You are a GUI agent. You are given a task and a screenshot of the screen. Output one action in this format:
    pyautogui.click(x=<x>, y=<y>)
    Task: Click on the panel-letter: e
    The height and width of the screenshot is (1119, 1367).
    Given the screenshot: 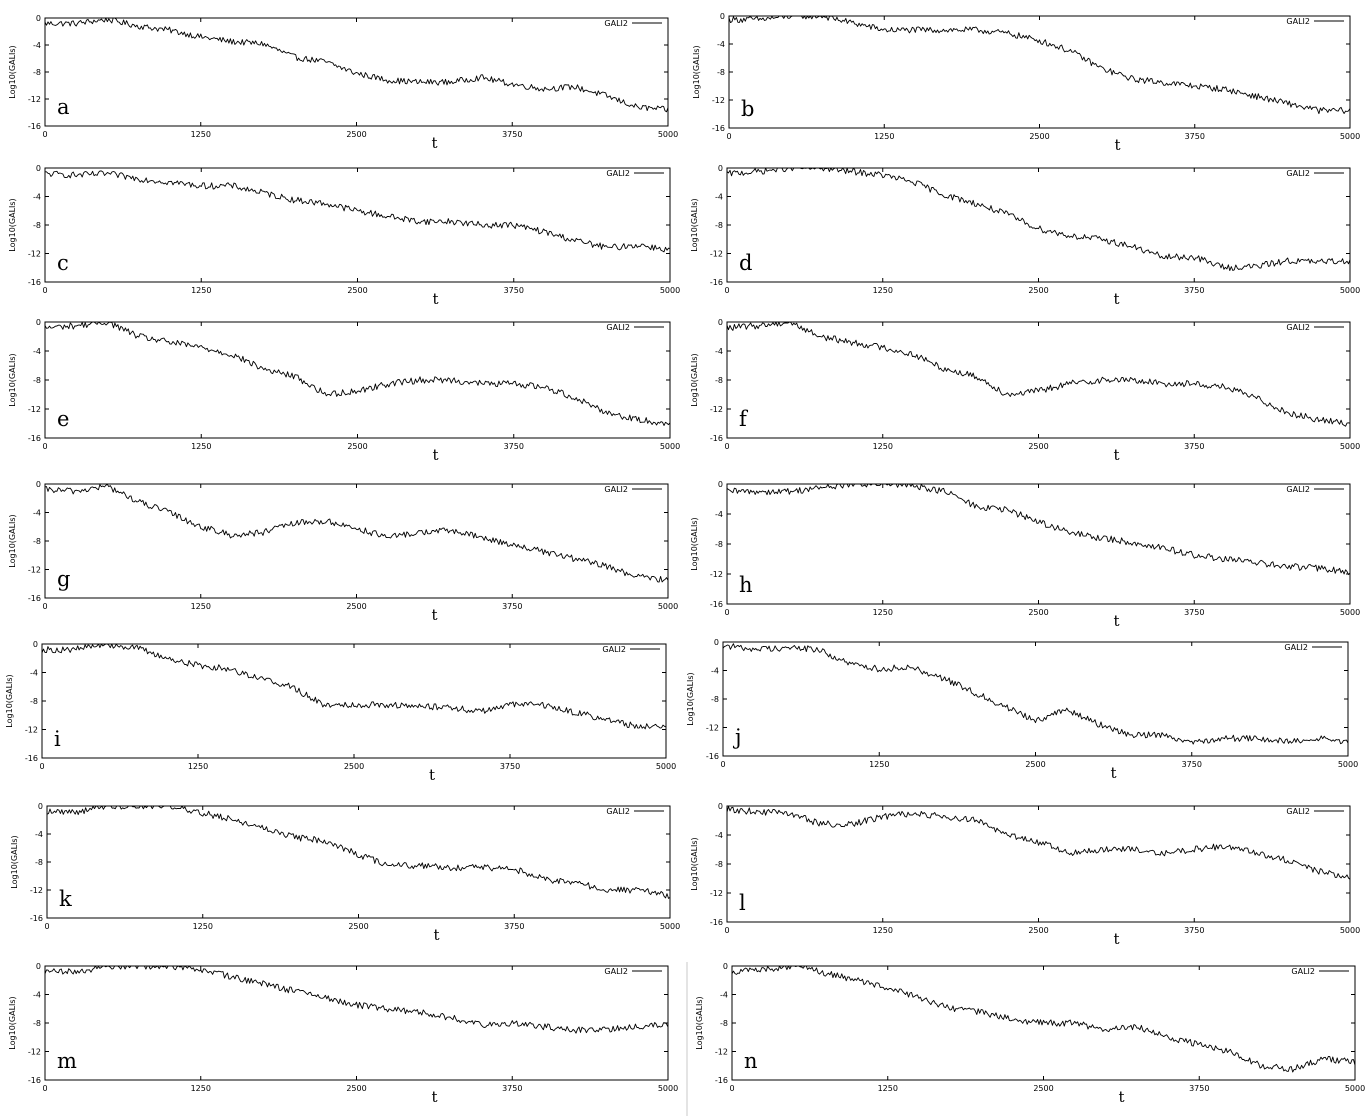 What is the action you would take?
    pyautogui.click(x=63, y=419)
    